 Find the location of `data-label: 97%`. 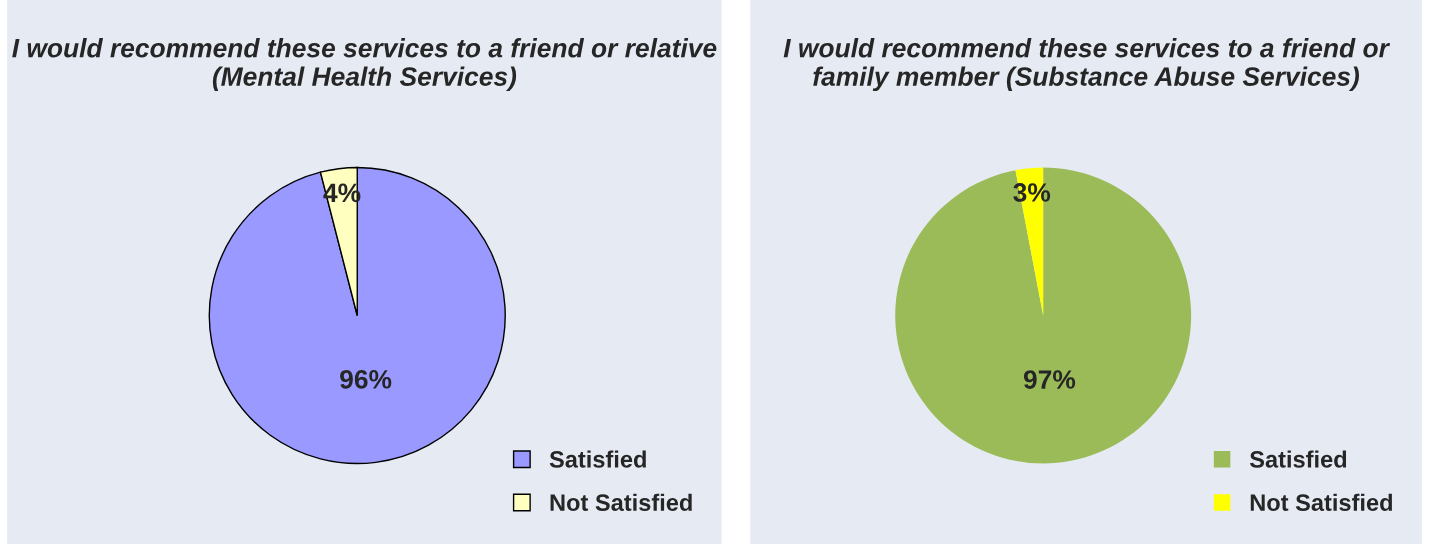

data-label: 97% is located at coordinates (1049, 379).